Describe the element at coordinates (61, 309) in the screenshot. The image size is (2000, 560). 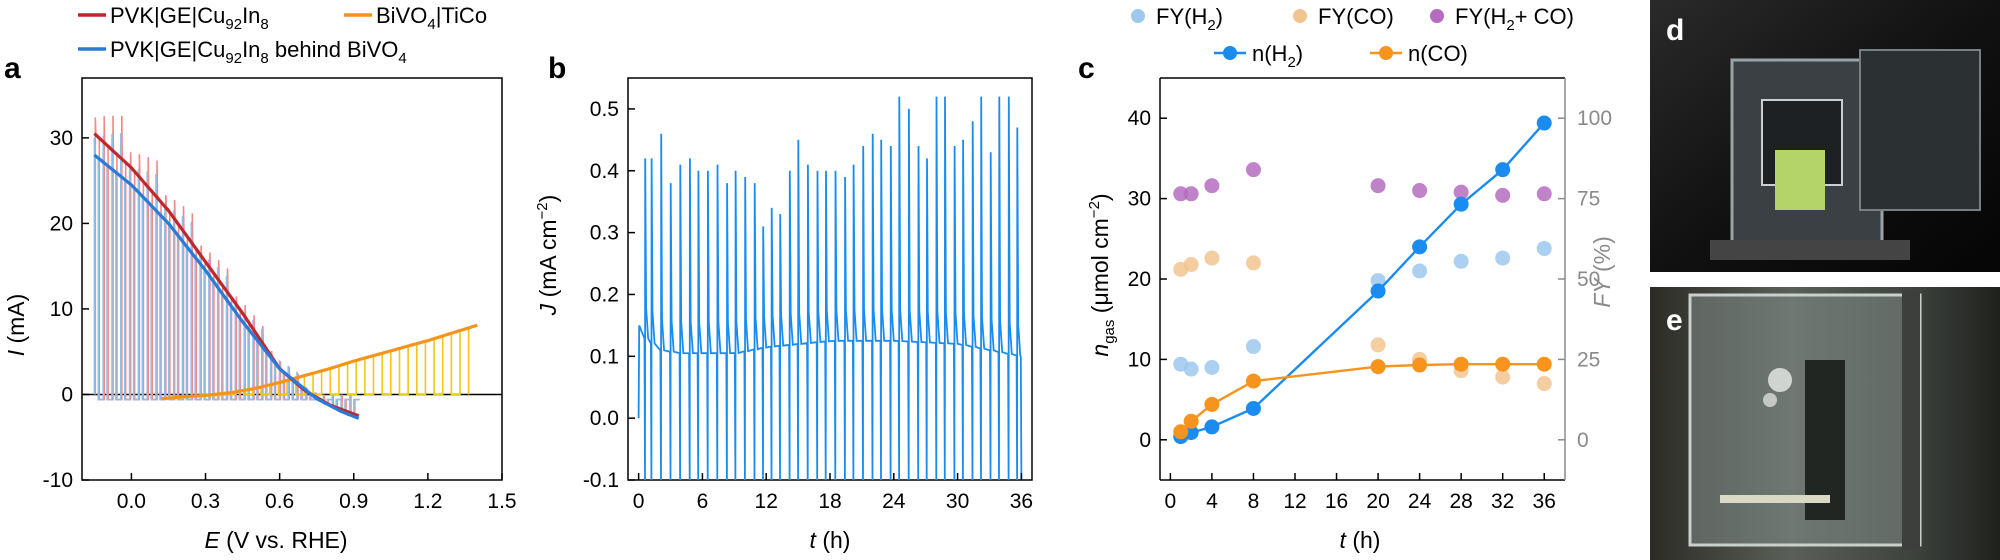
I see `a-ytick-label: 10` at that location.